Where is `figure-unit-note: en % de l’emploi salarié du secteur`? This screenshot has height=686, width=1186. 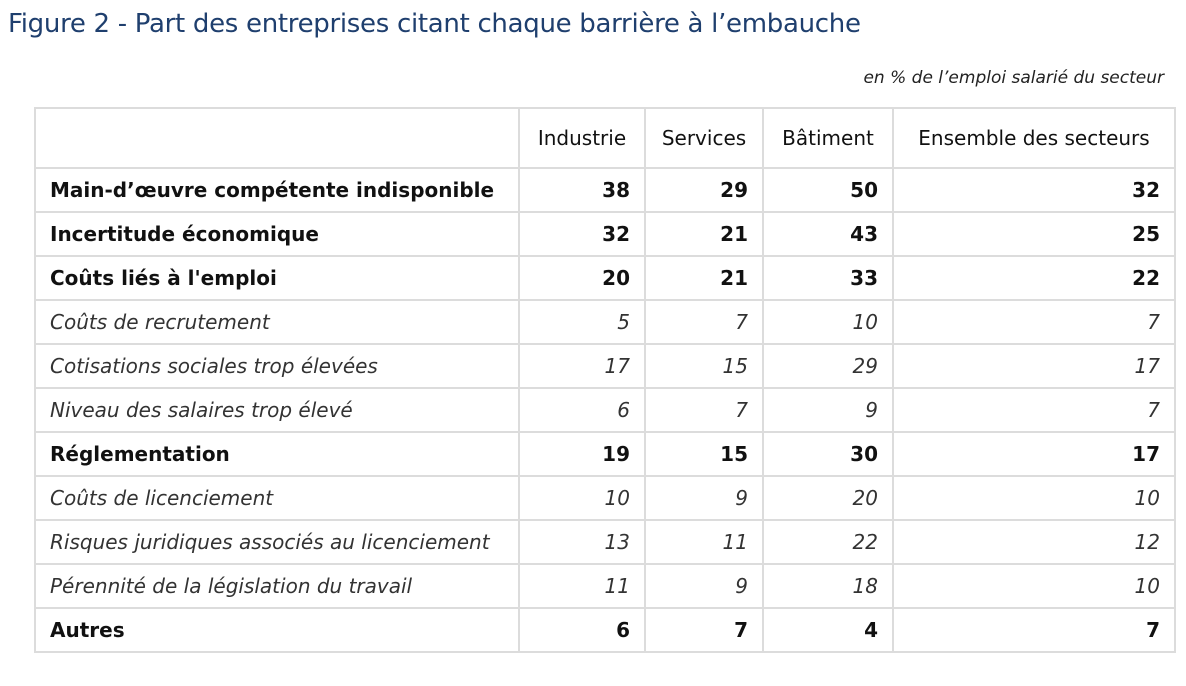
figure-unit-note: en % de l’emploi salarié du secteur is located at coordinates (1013, 78).